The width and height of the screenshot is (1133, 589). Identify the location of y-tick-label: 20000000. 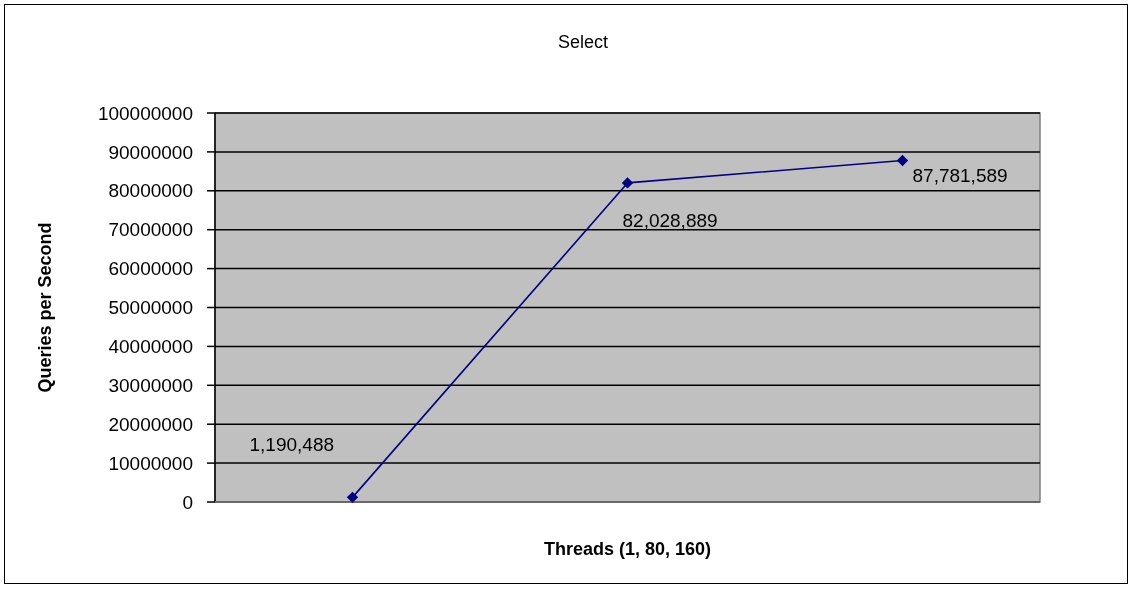
(150, 424).